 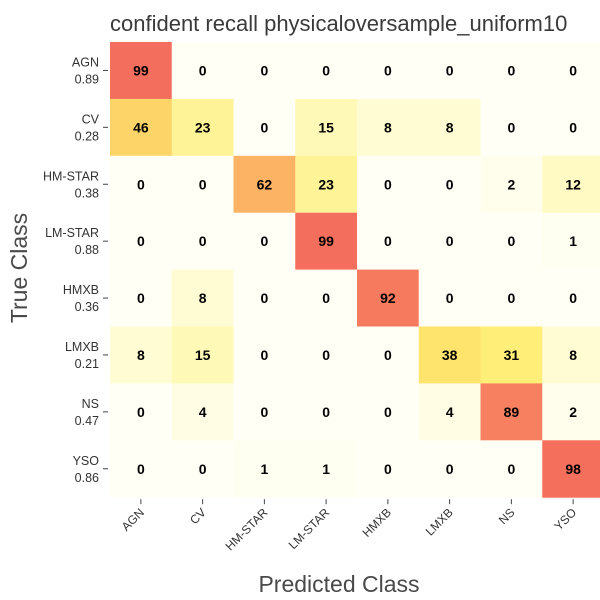 I want to click on x-tick-agn: AGN, so click(x=133, y=516).